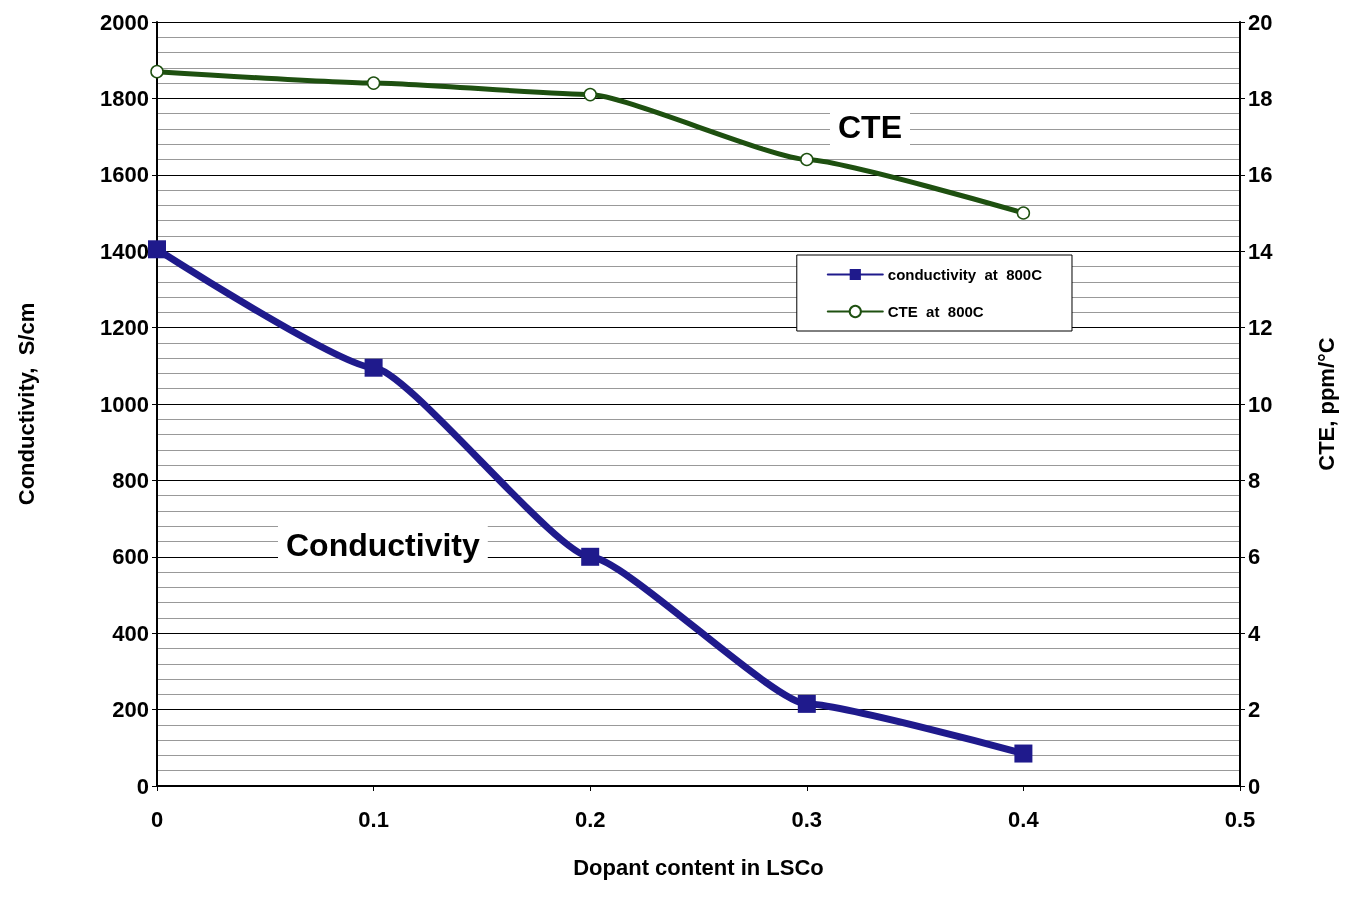  I want to click on legend-label: CTE at 800C, so click(935, 311).